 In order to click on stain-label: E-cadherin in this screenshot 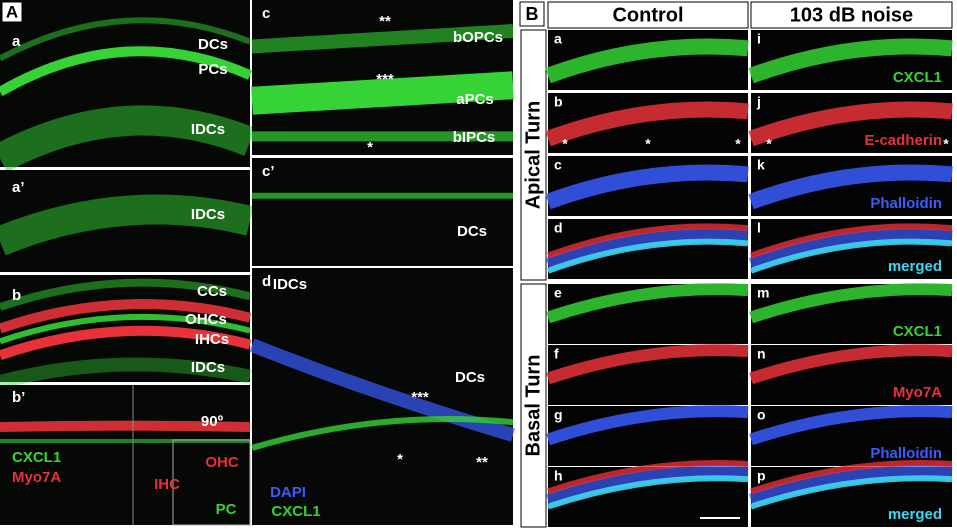, I will do `click(903, 140)`.